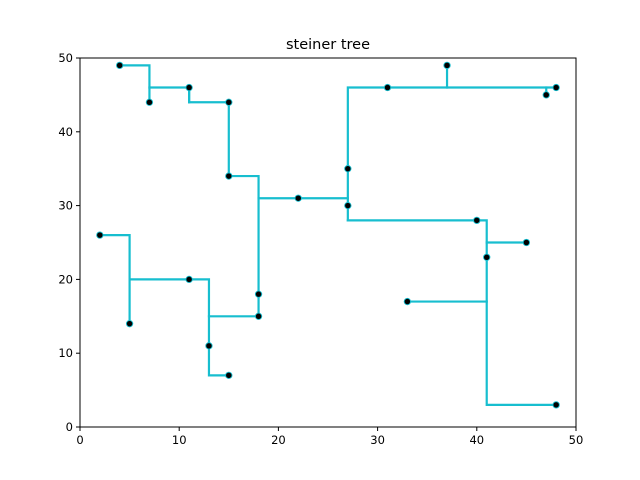 This screenshot has width=640, height=480. I want to click on chart-title: steiner tree, so click(328, 45).